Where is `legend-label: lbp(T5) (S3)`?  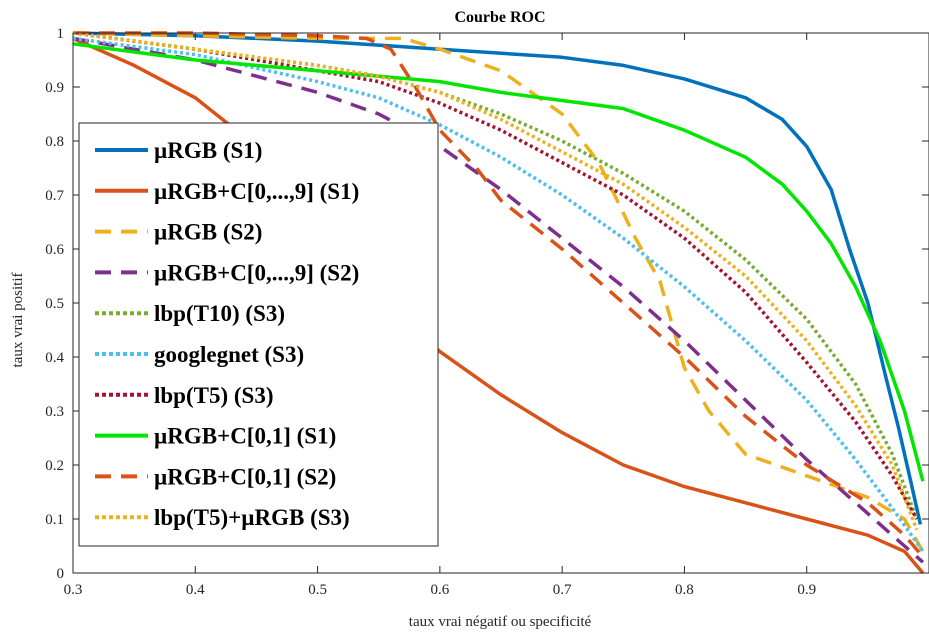 legend-label: lbp(T5) (S3) is located at coordinates (214, 395).